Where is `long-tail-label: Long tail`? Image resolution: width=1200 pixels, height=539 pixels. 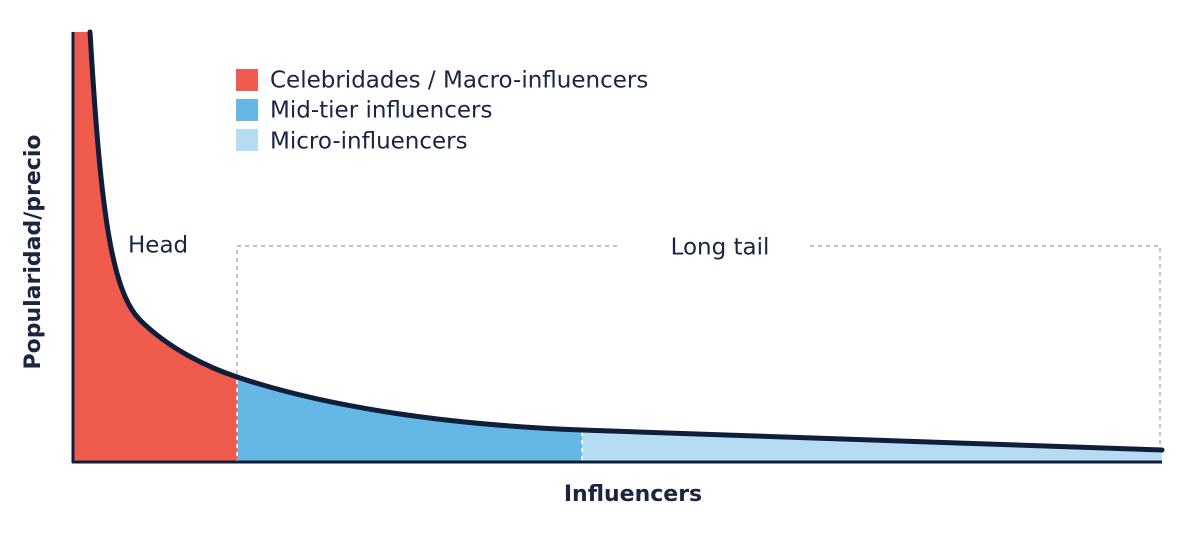 long-tail-label: Long tail is located at coordinates (720, 248).